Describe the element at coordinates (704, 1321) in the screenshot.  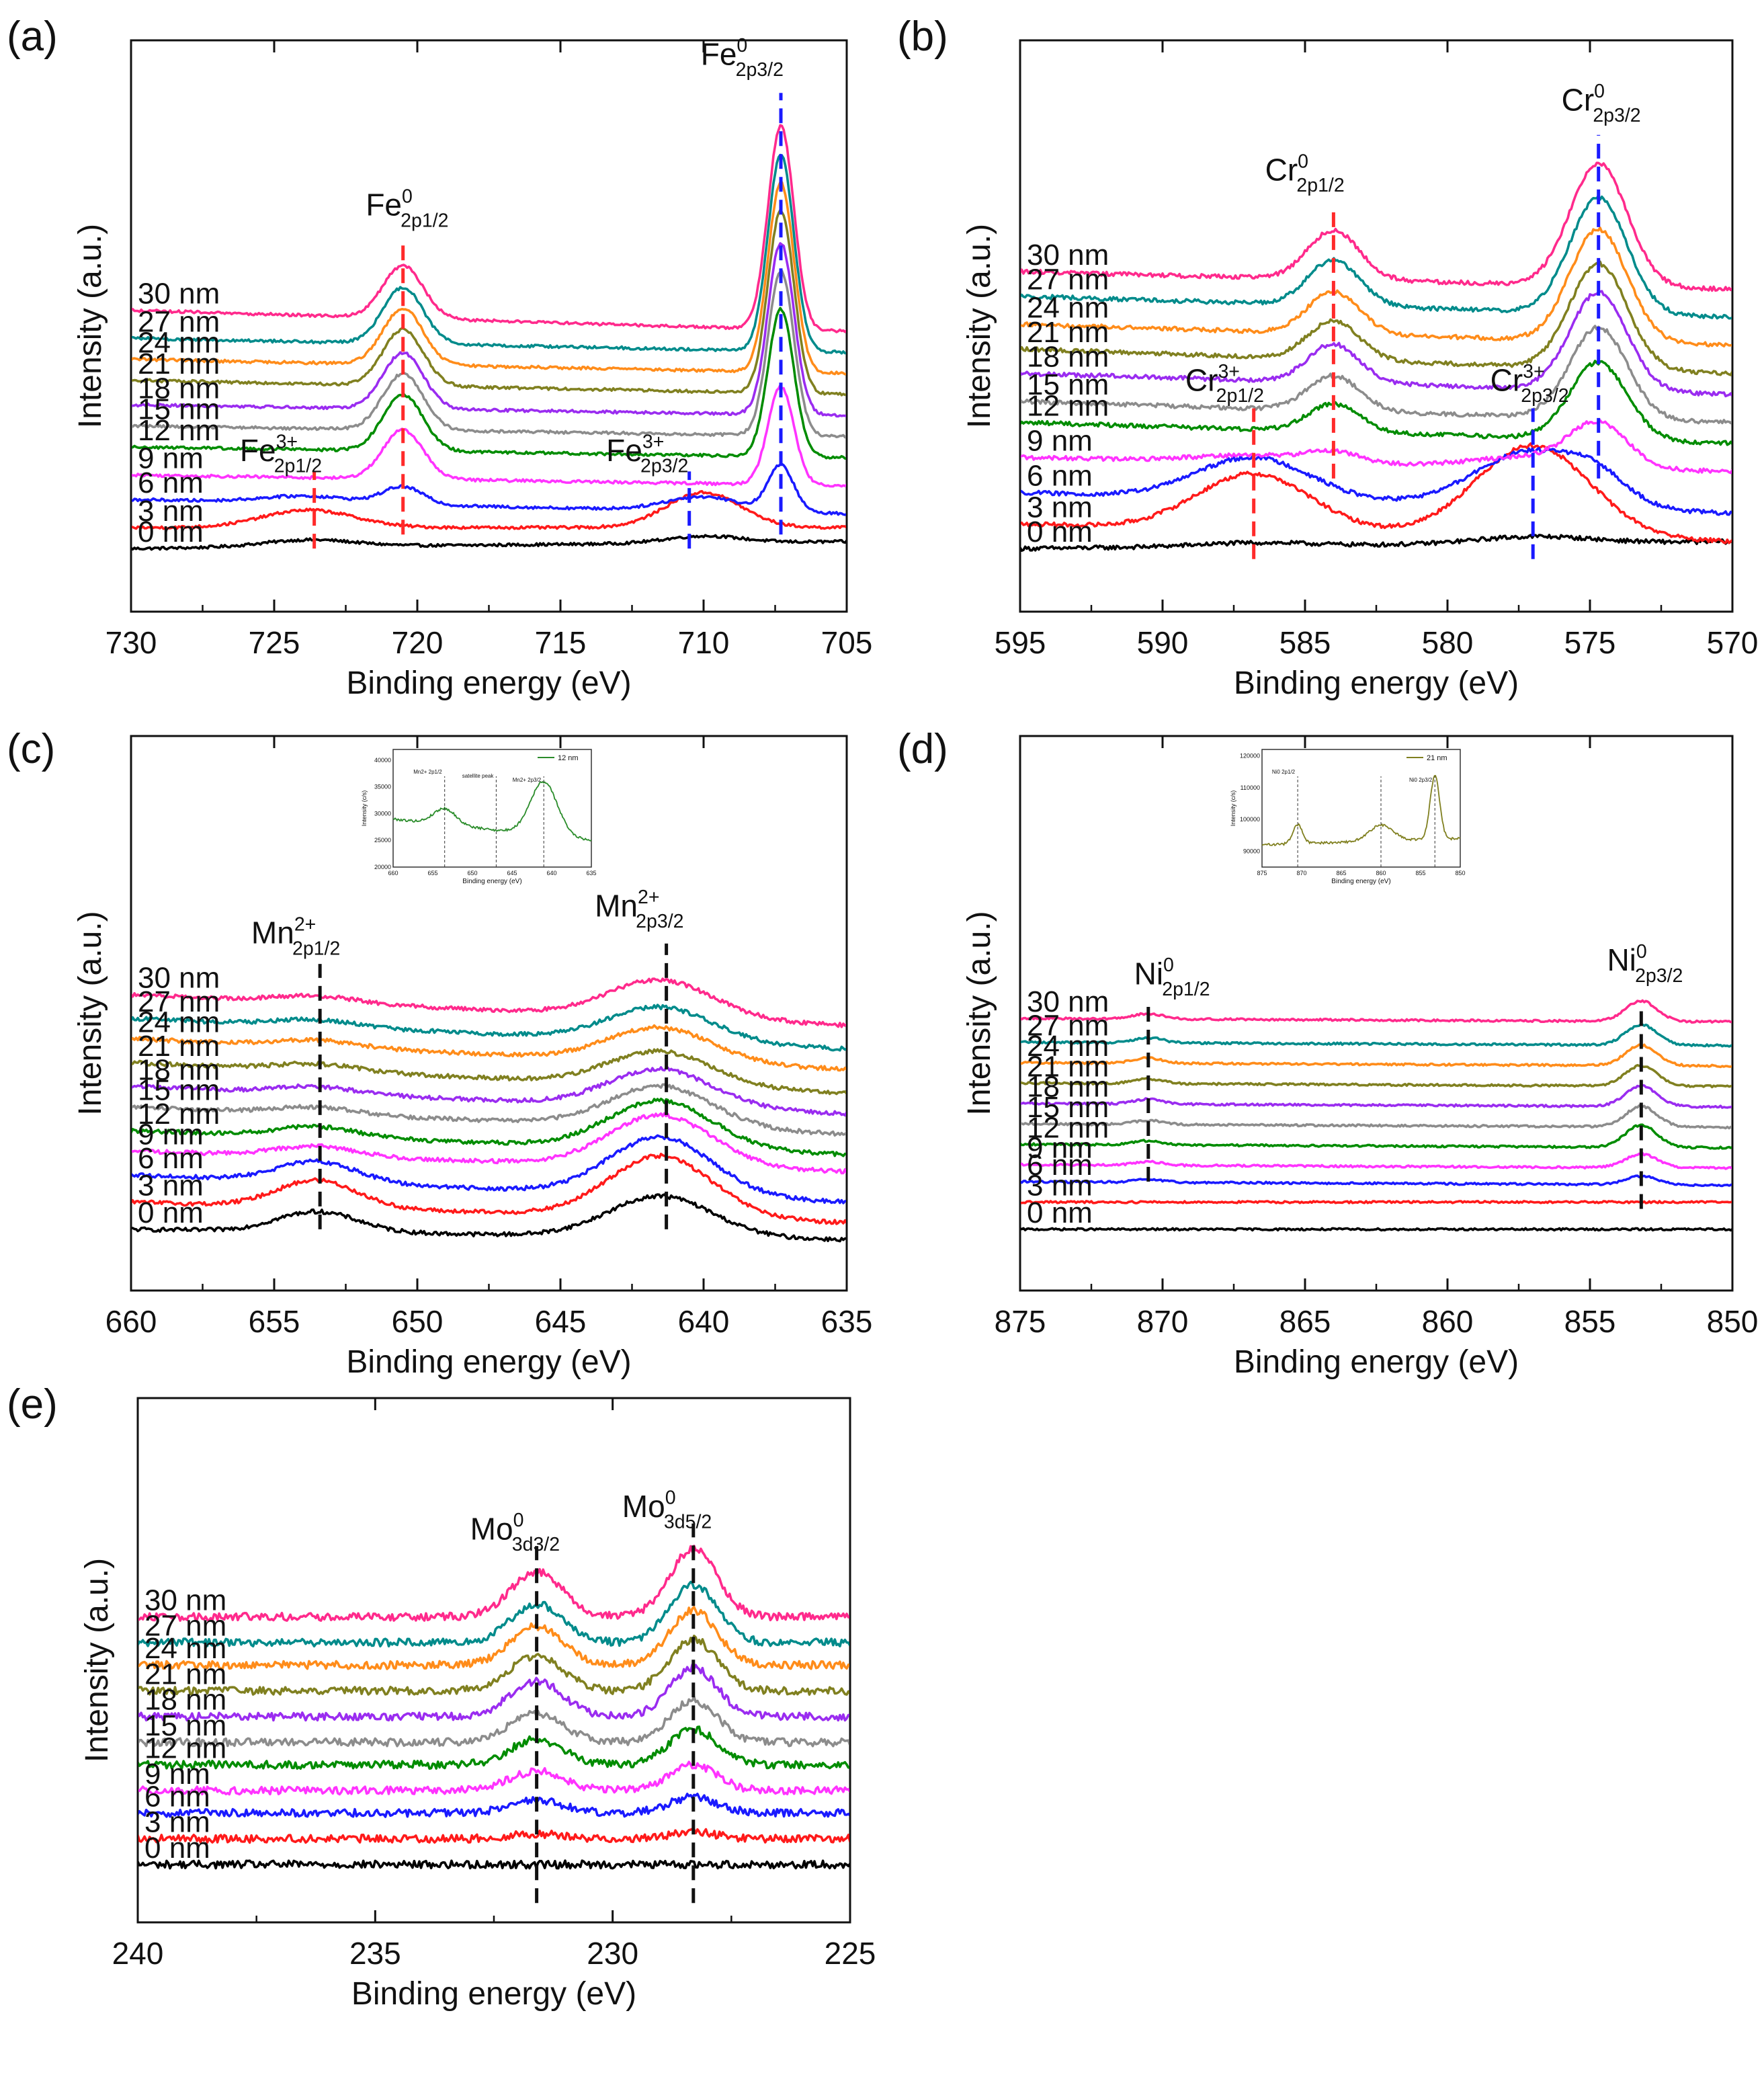
I see `x-tick-label: 640` at that location.